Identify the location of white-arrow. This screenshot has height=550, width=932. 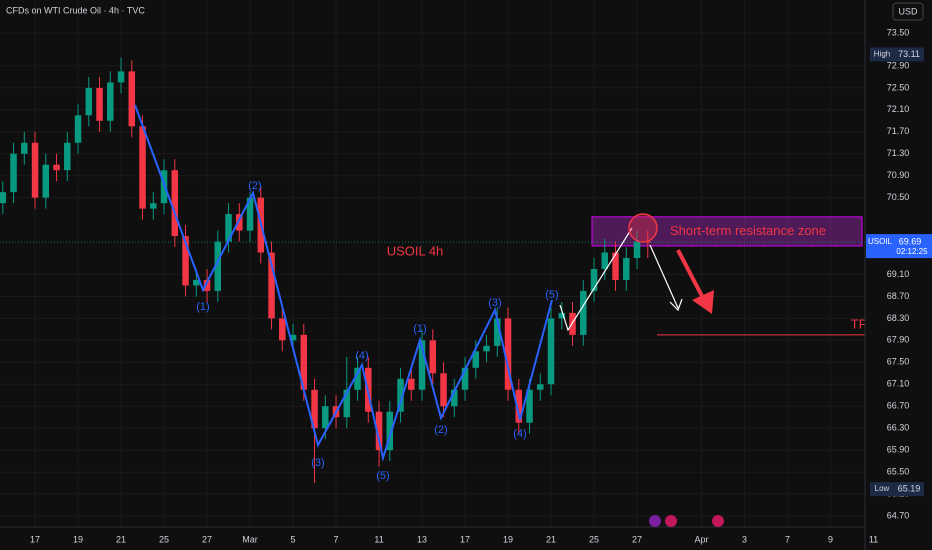
(664, 276).